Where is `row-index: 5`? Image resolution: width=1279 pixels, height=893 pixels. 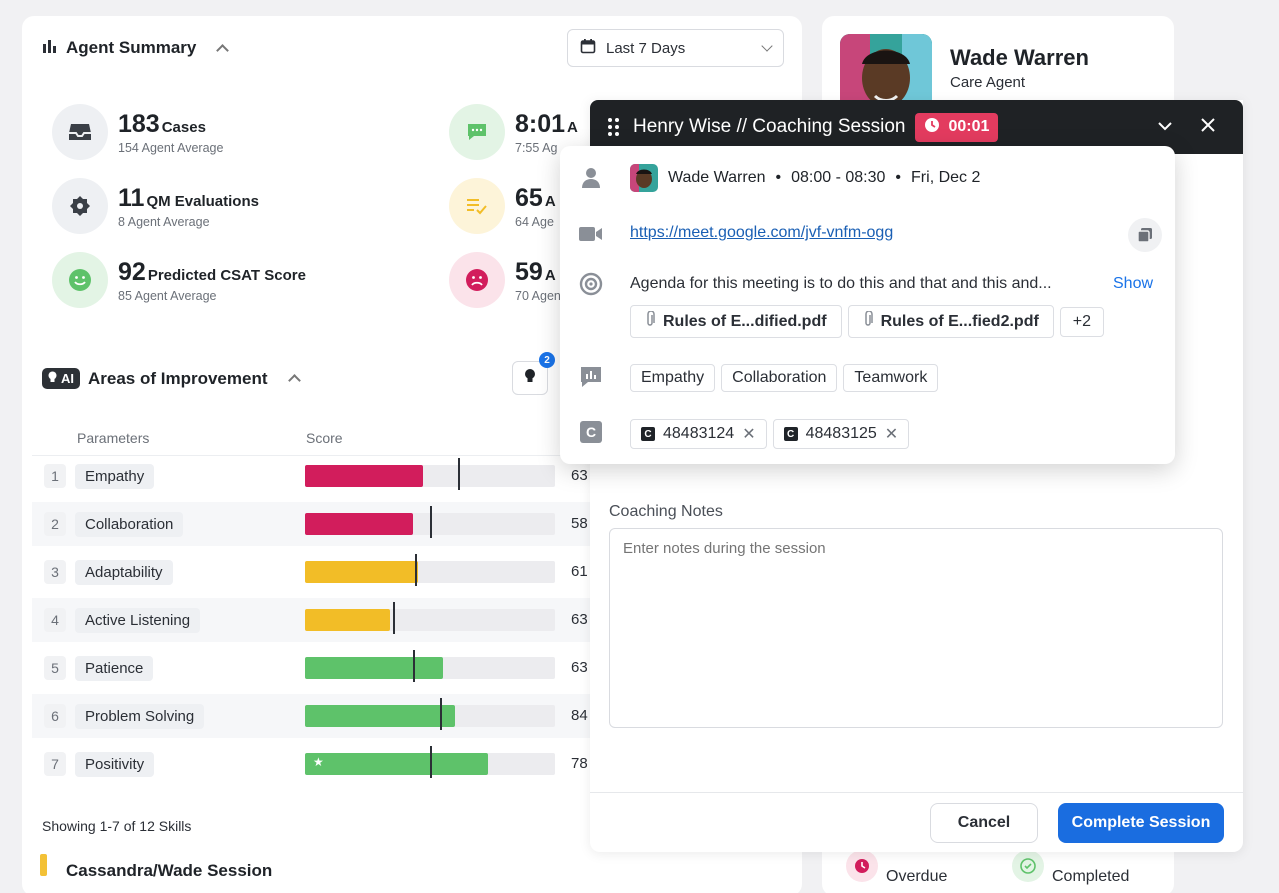
row-index: 5 is located at coordinates (55, 668).